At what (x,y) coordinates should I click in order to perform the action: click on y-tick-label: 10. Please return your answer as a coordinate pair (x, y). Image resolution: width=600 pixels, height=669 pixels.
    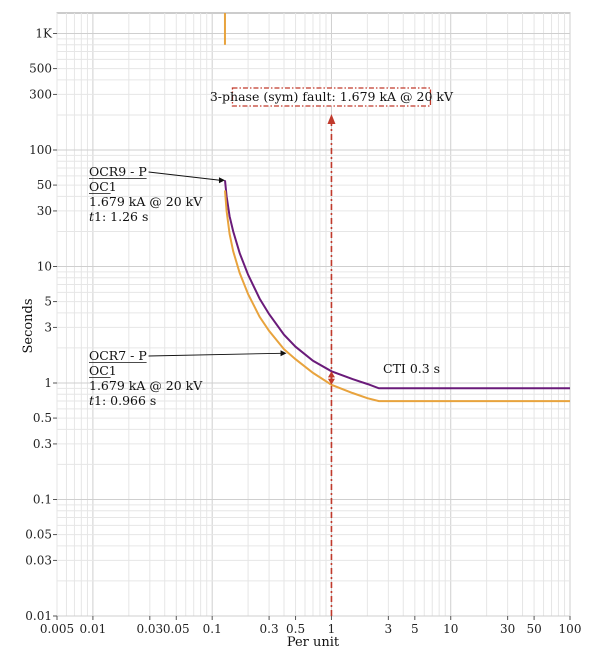
    Looking at the image, I should click on (44, 267).